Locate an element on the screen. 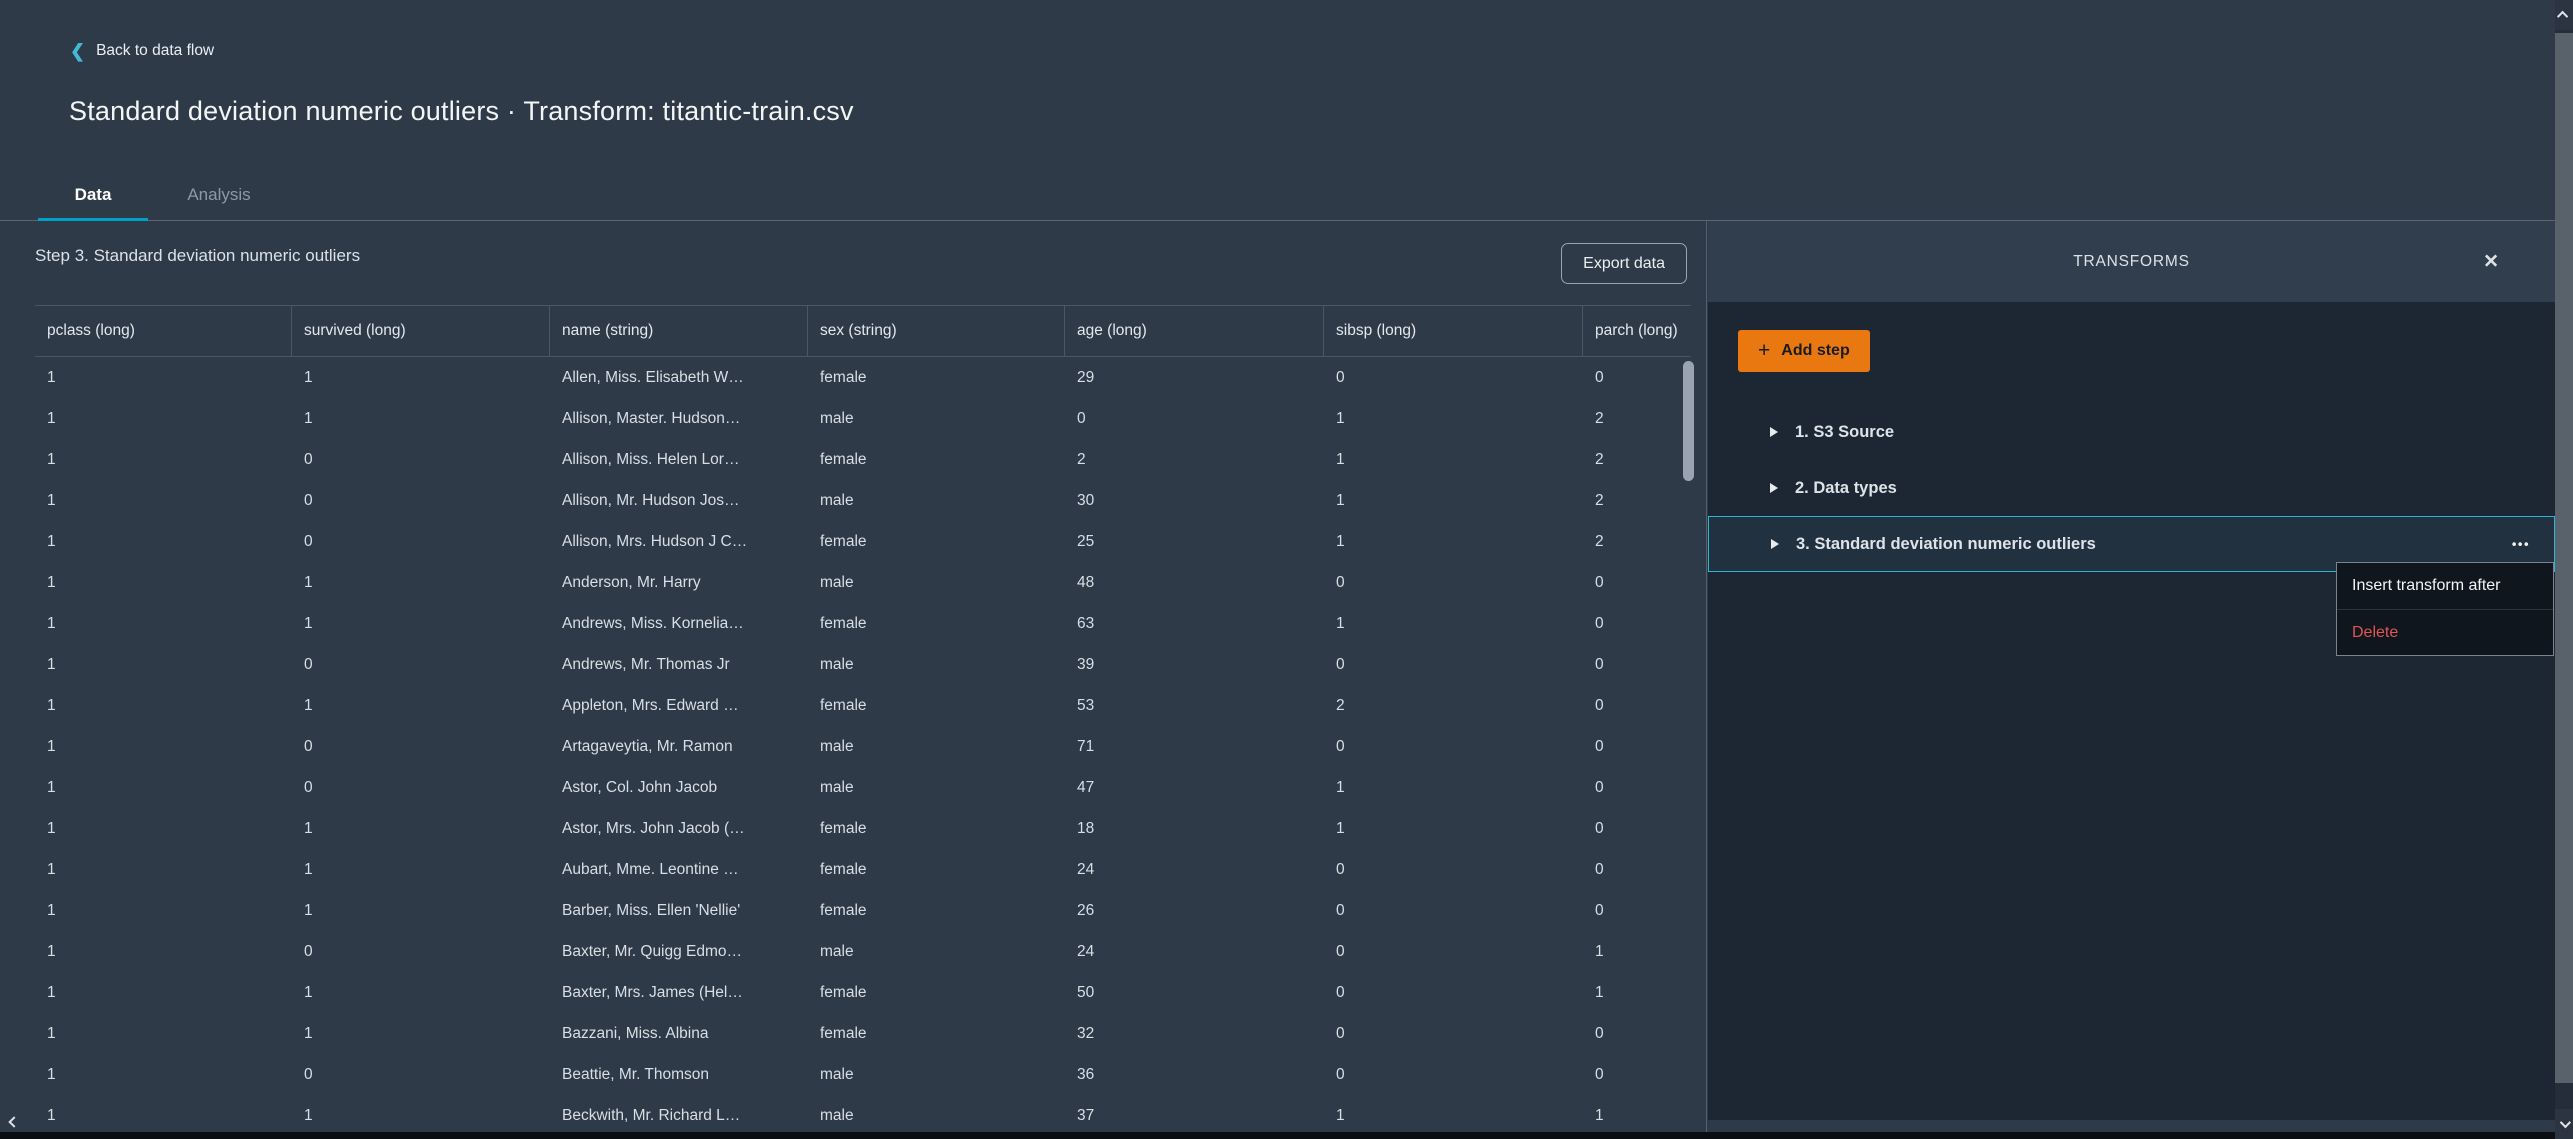  menu-item-insert-transform-after: Insert transform after is located at coordinates (2426, 585).